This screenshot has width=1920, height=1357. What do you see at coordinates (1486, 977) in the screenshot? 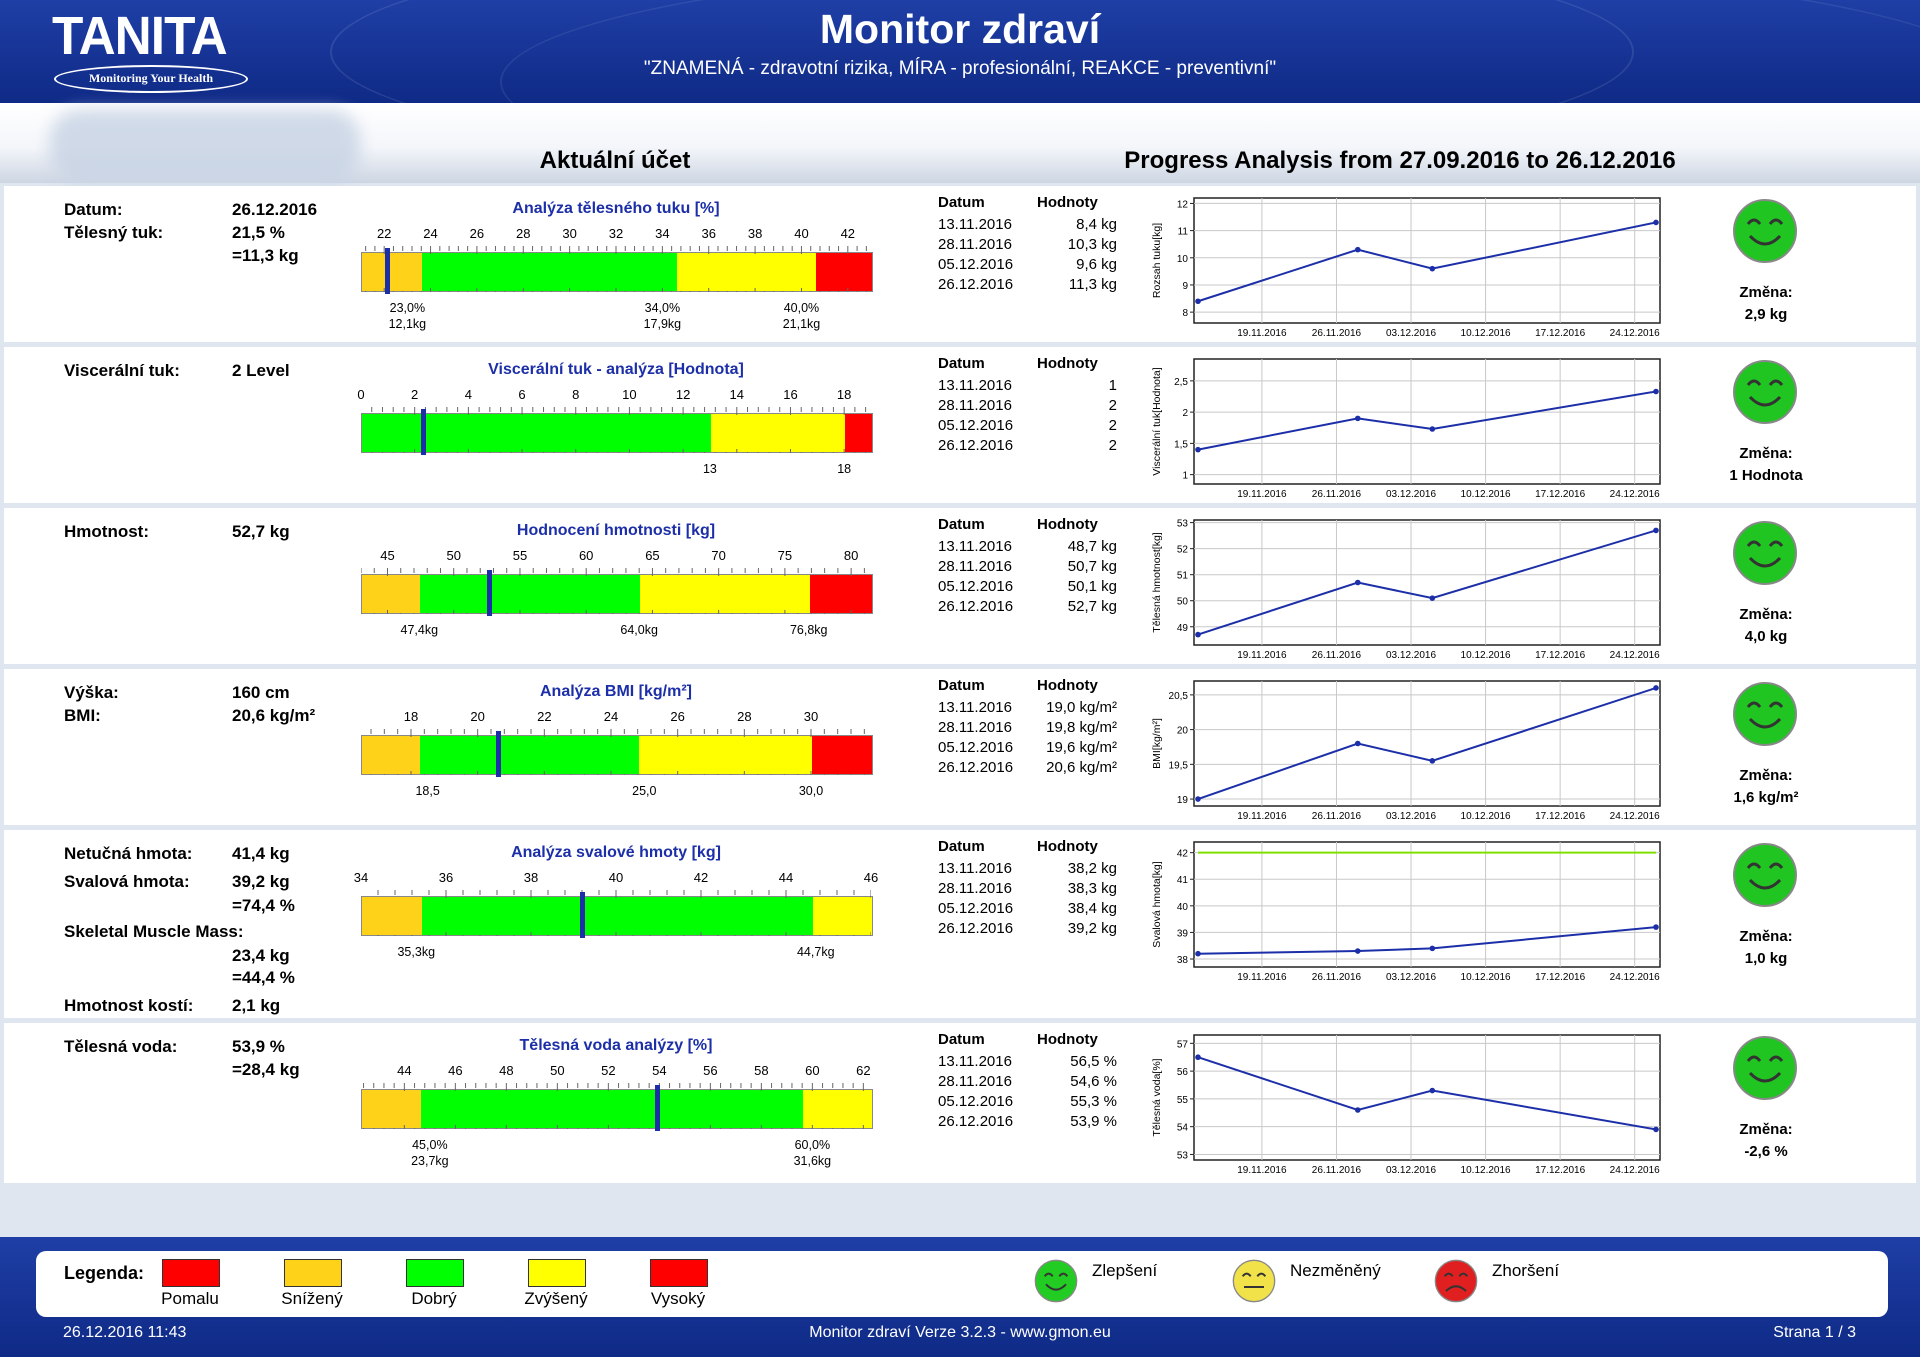
I see `chart-x-tick-label: 10.12.2016` at bounding box center [1486, 977].